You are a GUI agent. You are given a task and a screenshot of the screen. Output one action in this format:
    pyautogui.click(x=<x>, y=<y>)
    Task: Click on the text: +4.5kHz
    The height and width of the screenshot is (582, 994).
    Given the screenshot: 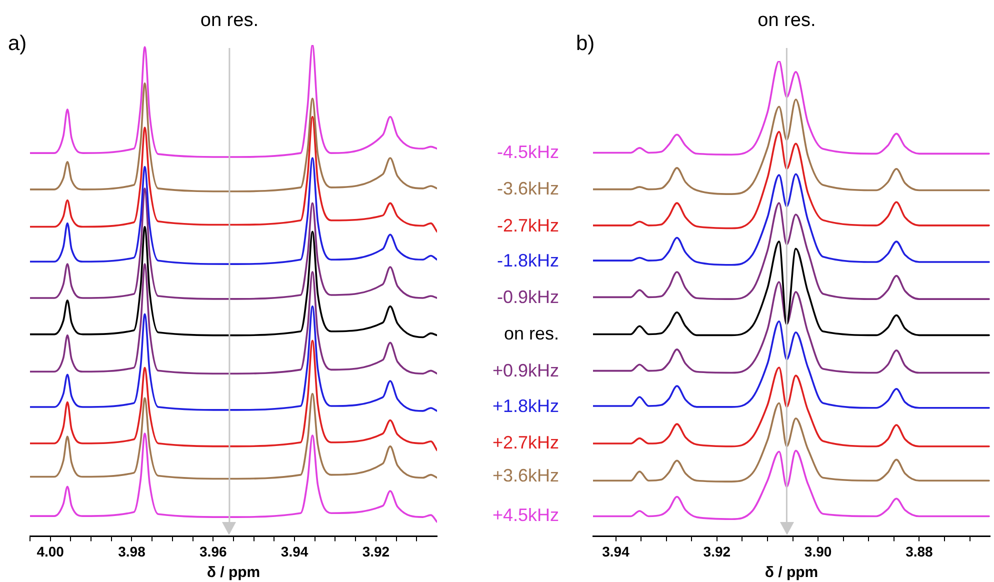 What is the action you would take?
    pyautogui.click(x=525, y=515)
    